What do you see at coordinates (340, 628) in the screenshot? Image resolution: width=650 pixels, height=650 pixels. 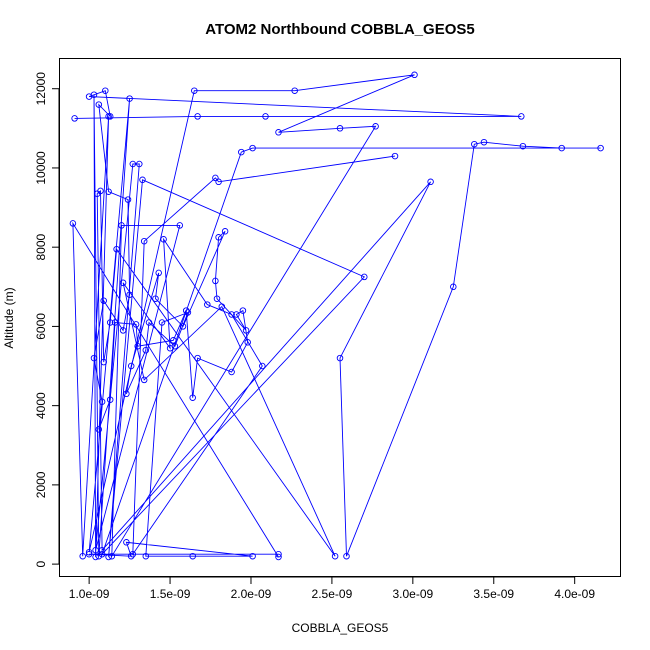 I see `x-axis-label: COBBLA_GEOS5` at bounding box center [340, 628].